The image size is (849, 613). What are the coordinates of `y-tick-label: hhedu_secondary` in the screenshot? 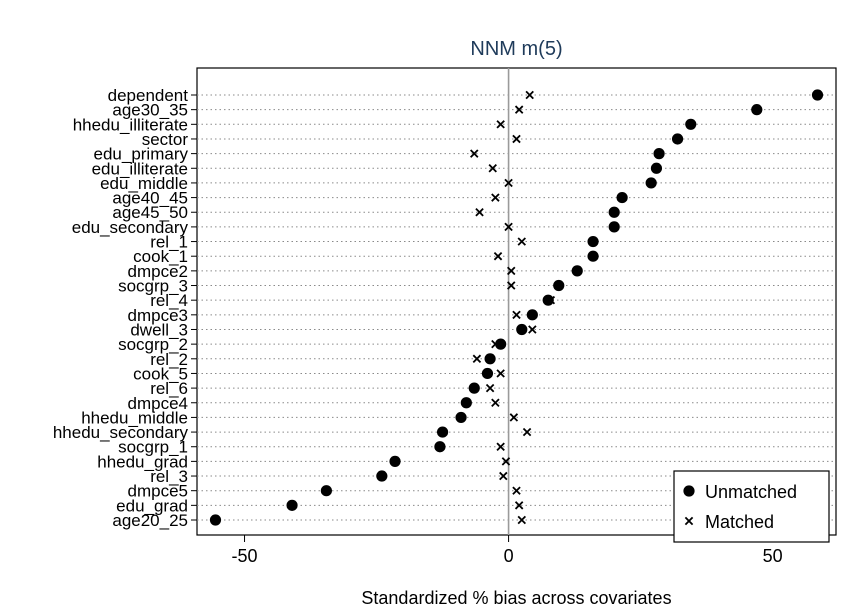 It's located at (121, 432).